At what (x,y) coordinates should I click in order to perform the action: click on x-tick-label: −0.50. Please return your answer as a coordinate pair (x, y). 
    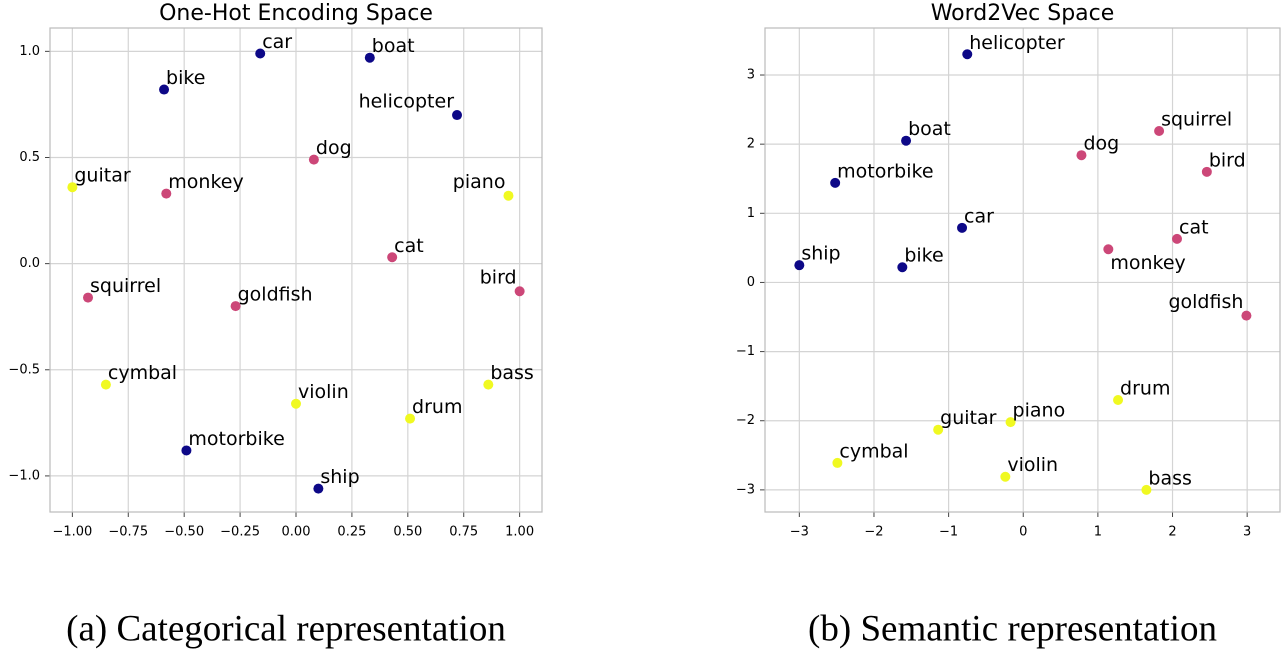
    Looking at the image, I should click on (184, 532).